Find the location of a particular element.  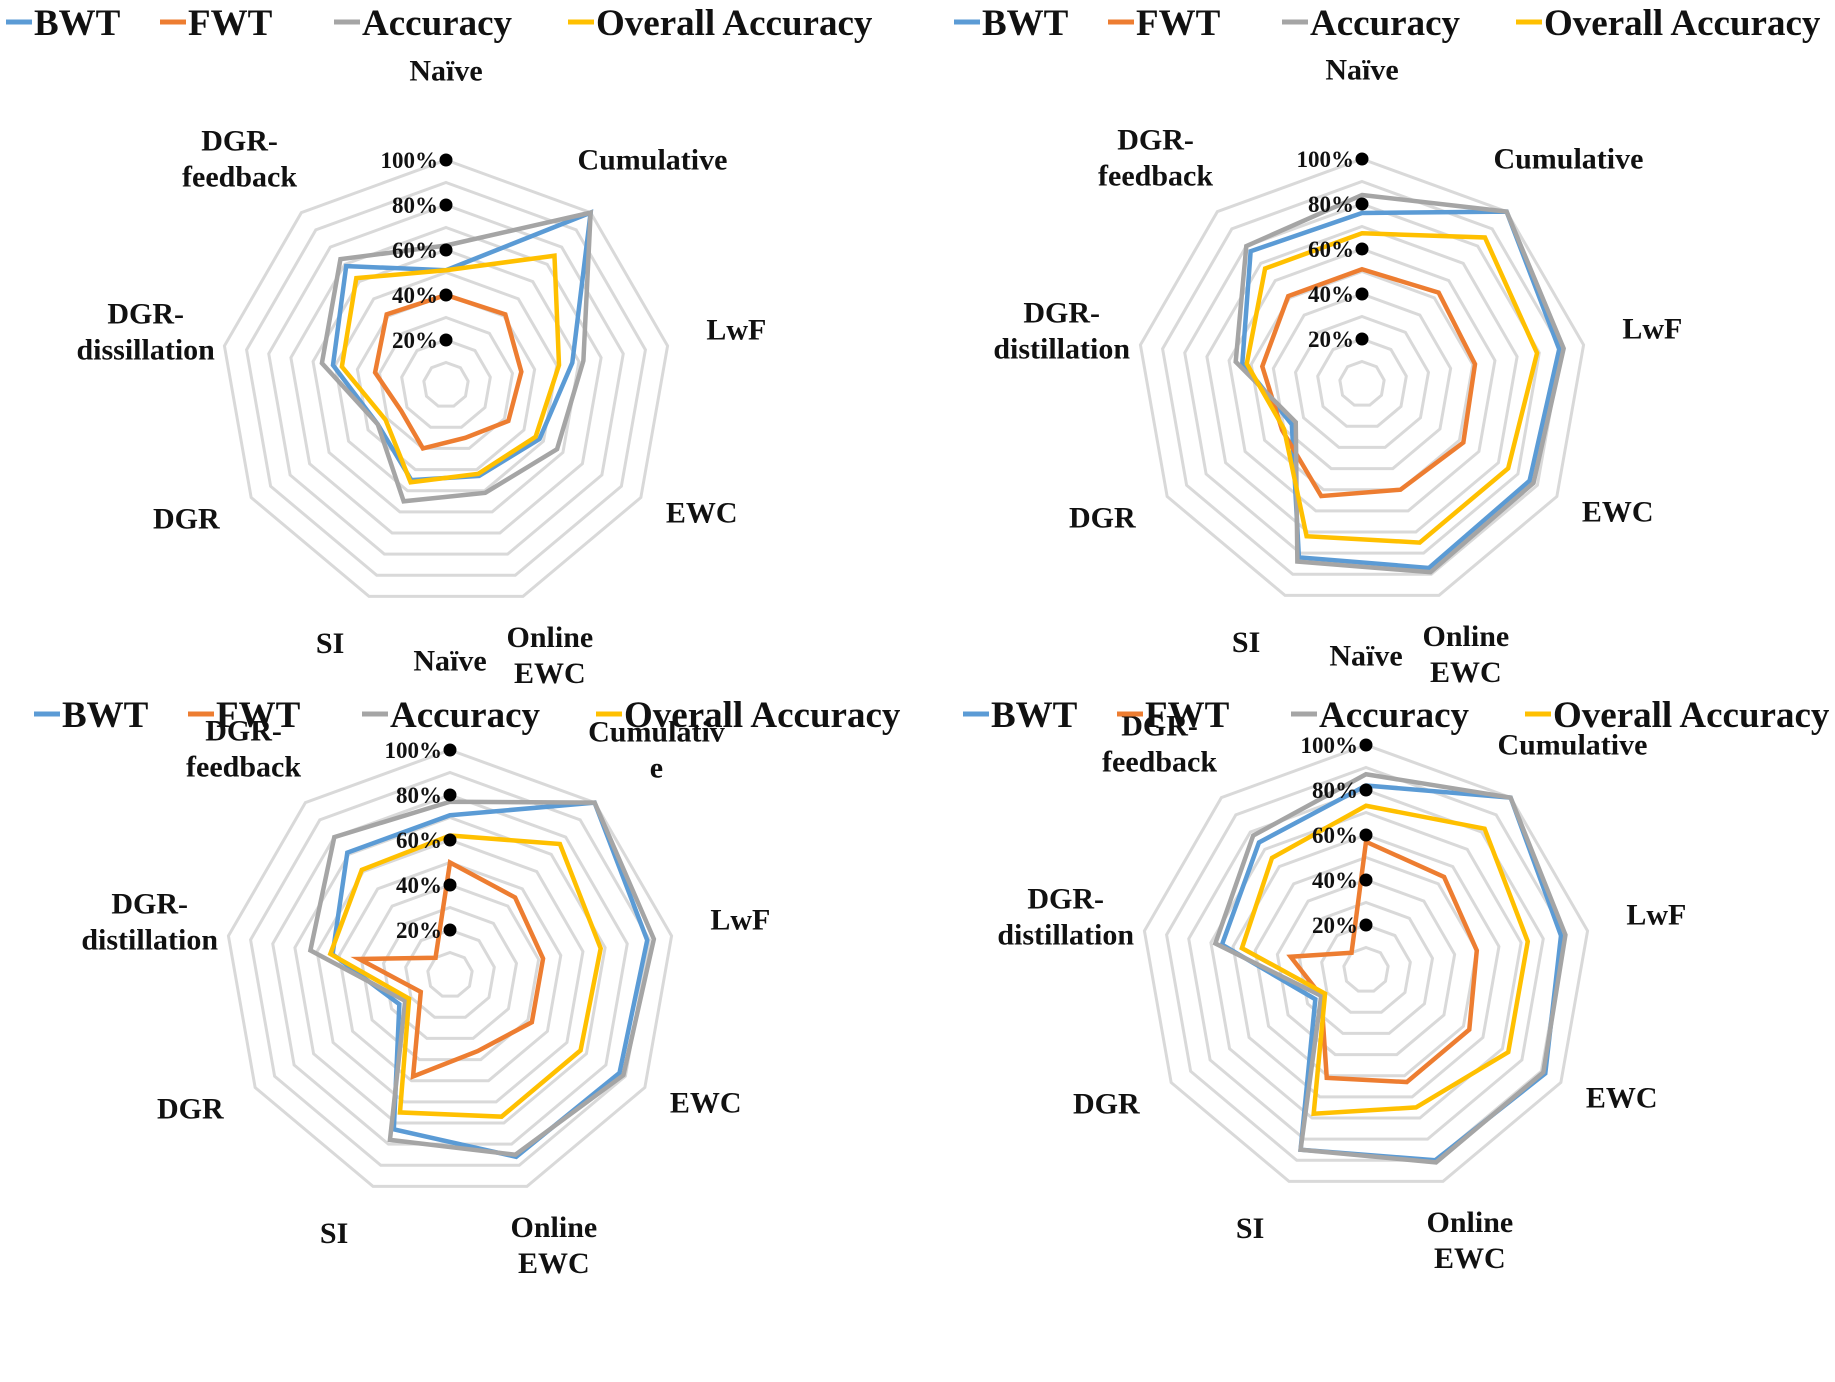

legend-label: FWT is located at coordinates (1187, 715).